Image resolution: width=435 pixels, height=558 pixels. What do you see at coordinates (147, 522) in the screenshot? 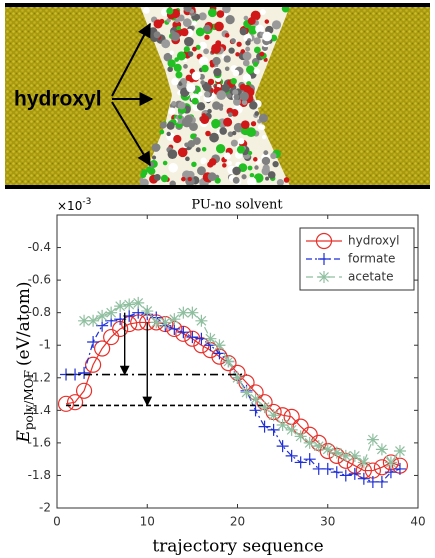
I see `x-tick-label: 10` at bounding box center [147, 522].